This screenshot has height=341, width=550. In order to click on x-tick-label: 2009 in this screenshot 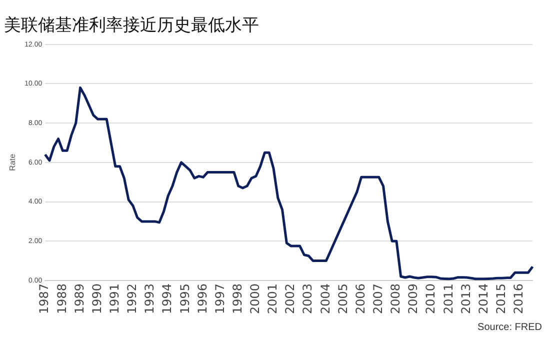, I will do `click(413, 298)`.